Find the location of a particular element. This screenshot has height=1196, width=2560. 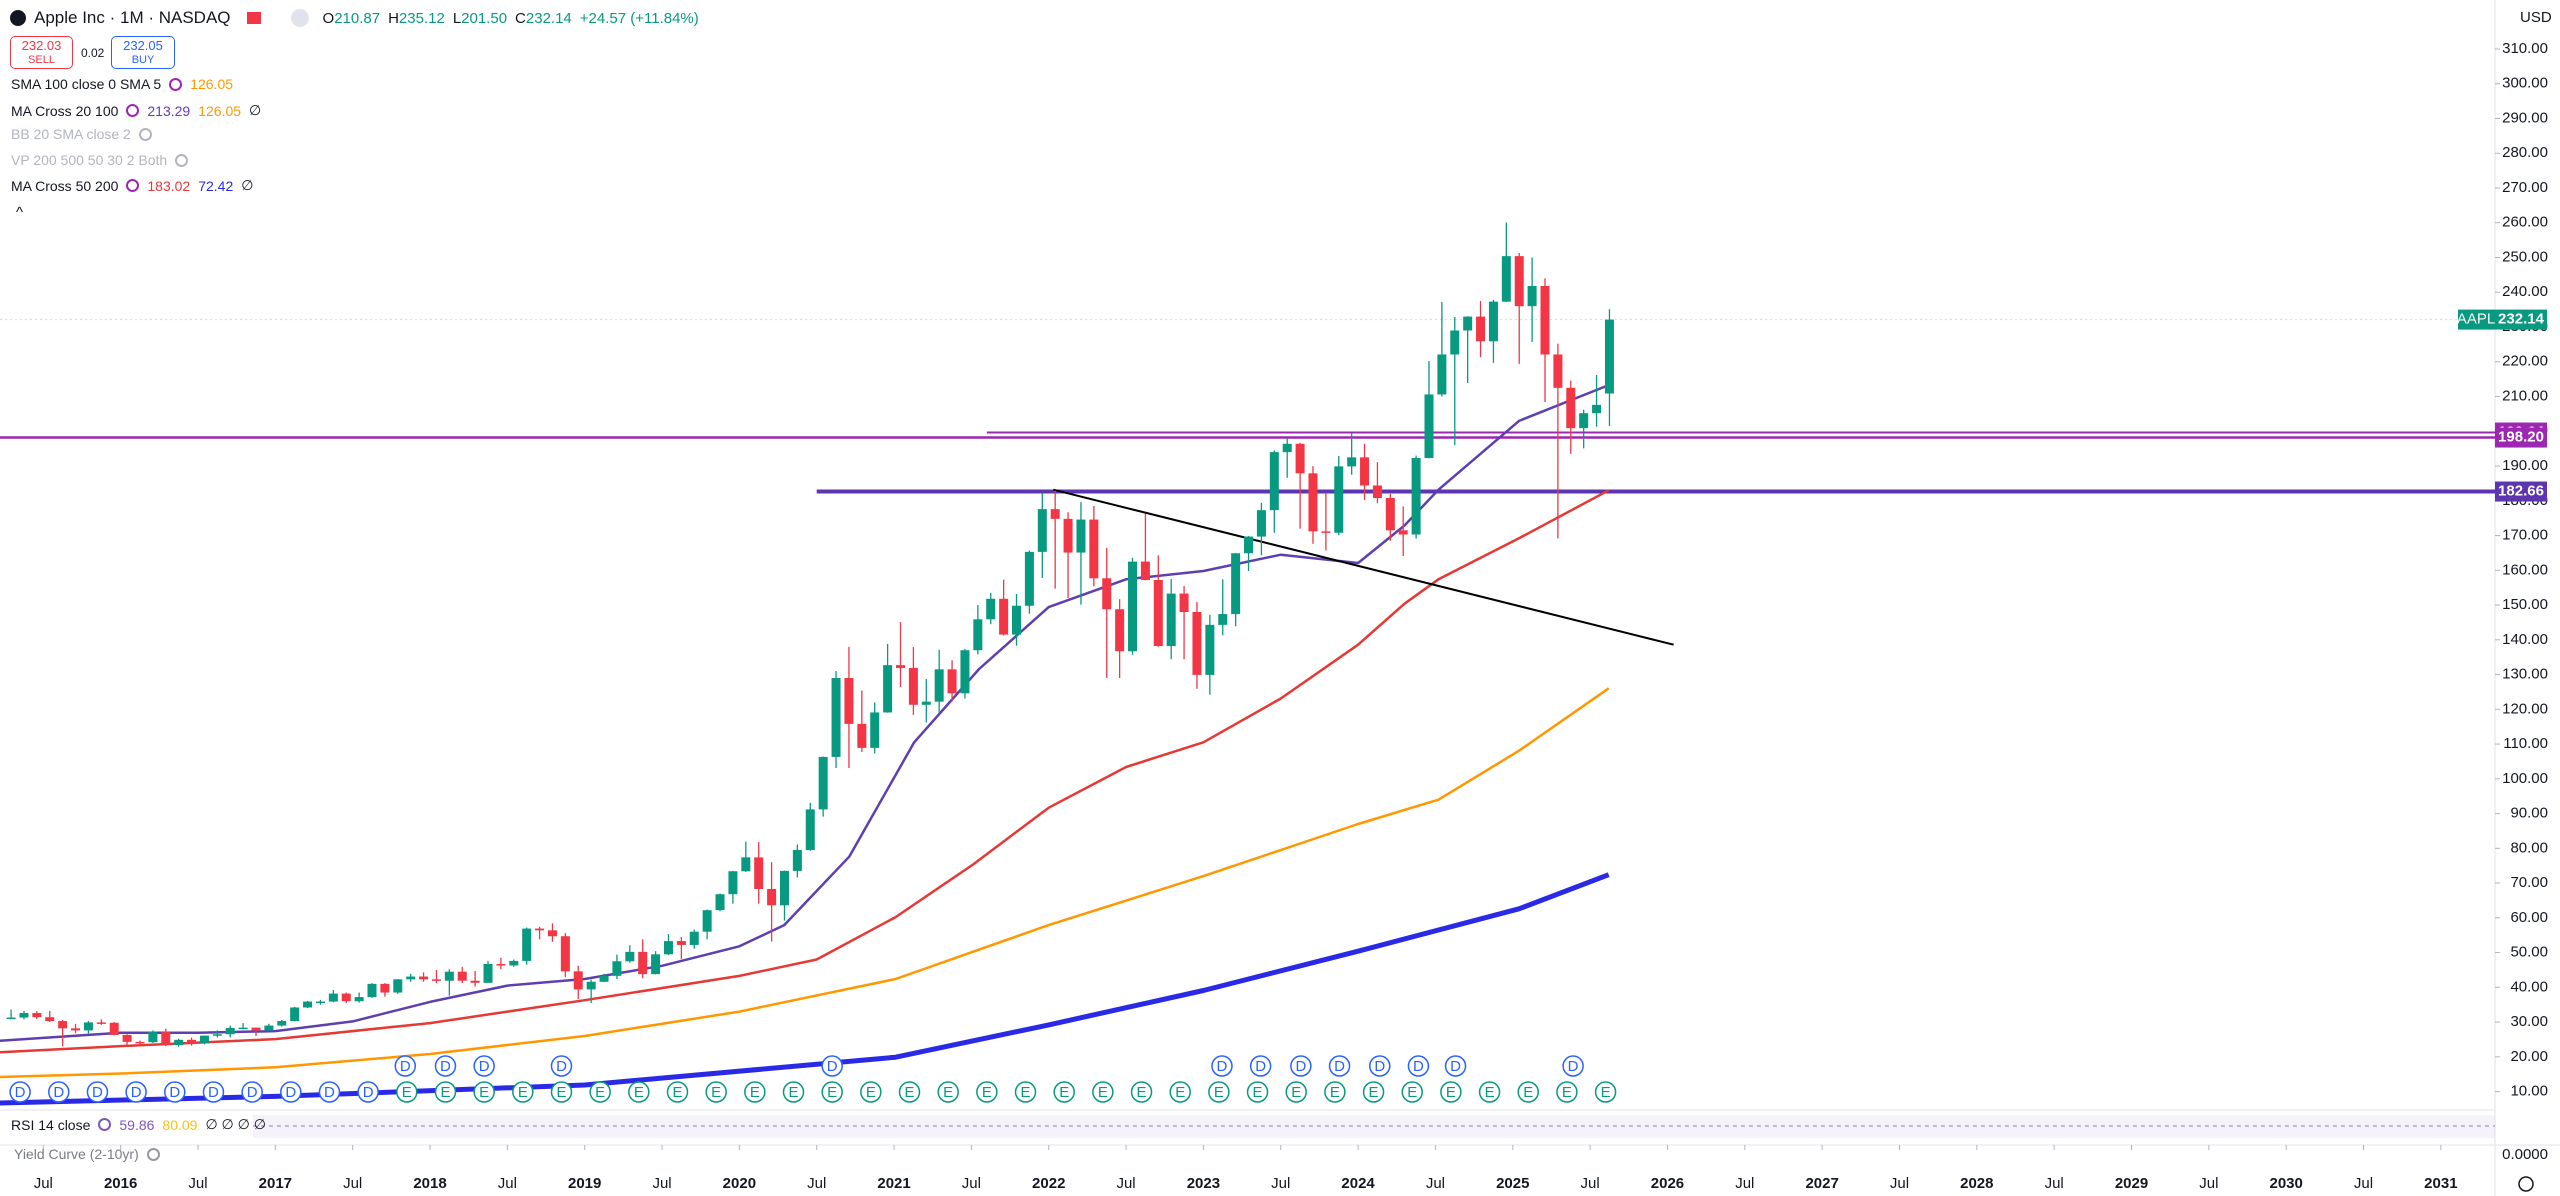

flag is located at coordinates (253, 18).